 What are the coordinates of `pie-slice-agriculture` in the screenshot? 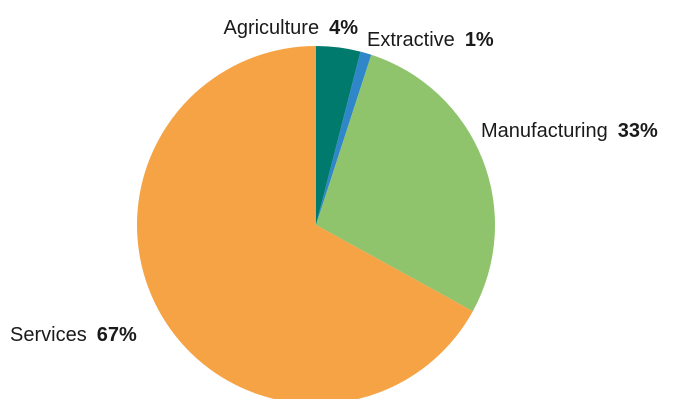 It's located at (338, 135).